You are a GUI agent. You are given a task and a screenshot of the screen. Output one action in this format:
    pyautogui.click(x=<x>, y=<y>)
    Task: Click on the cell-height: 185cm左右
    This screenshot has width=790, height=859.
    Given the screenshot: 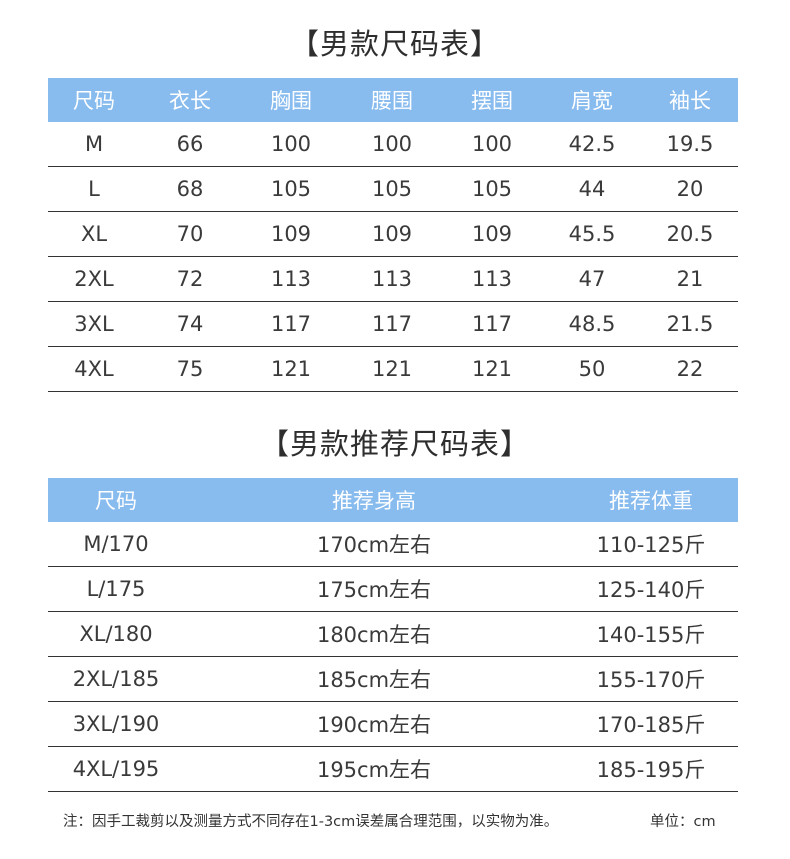 What is the action you would take?
    pyautogui.click(x=374, y=679)
    